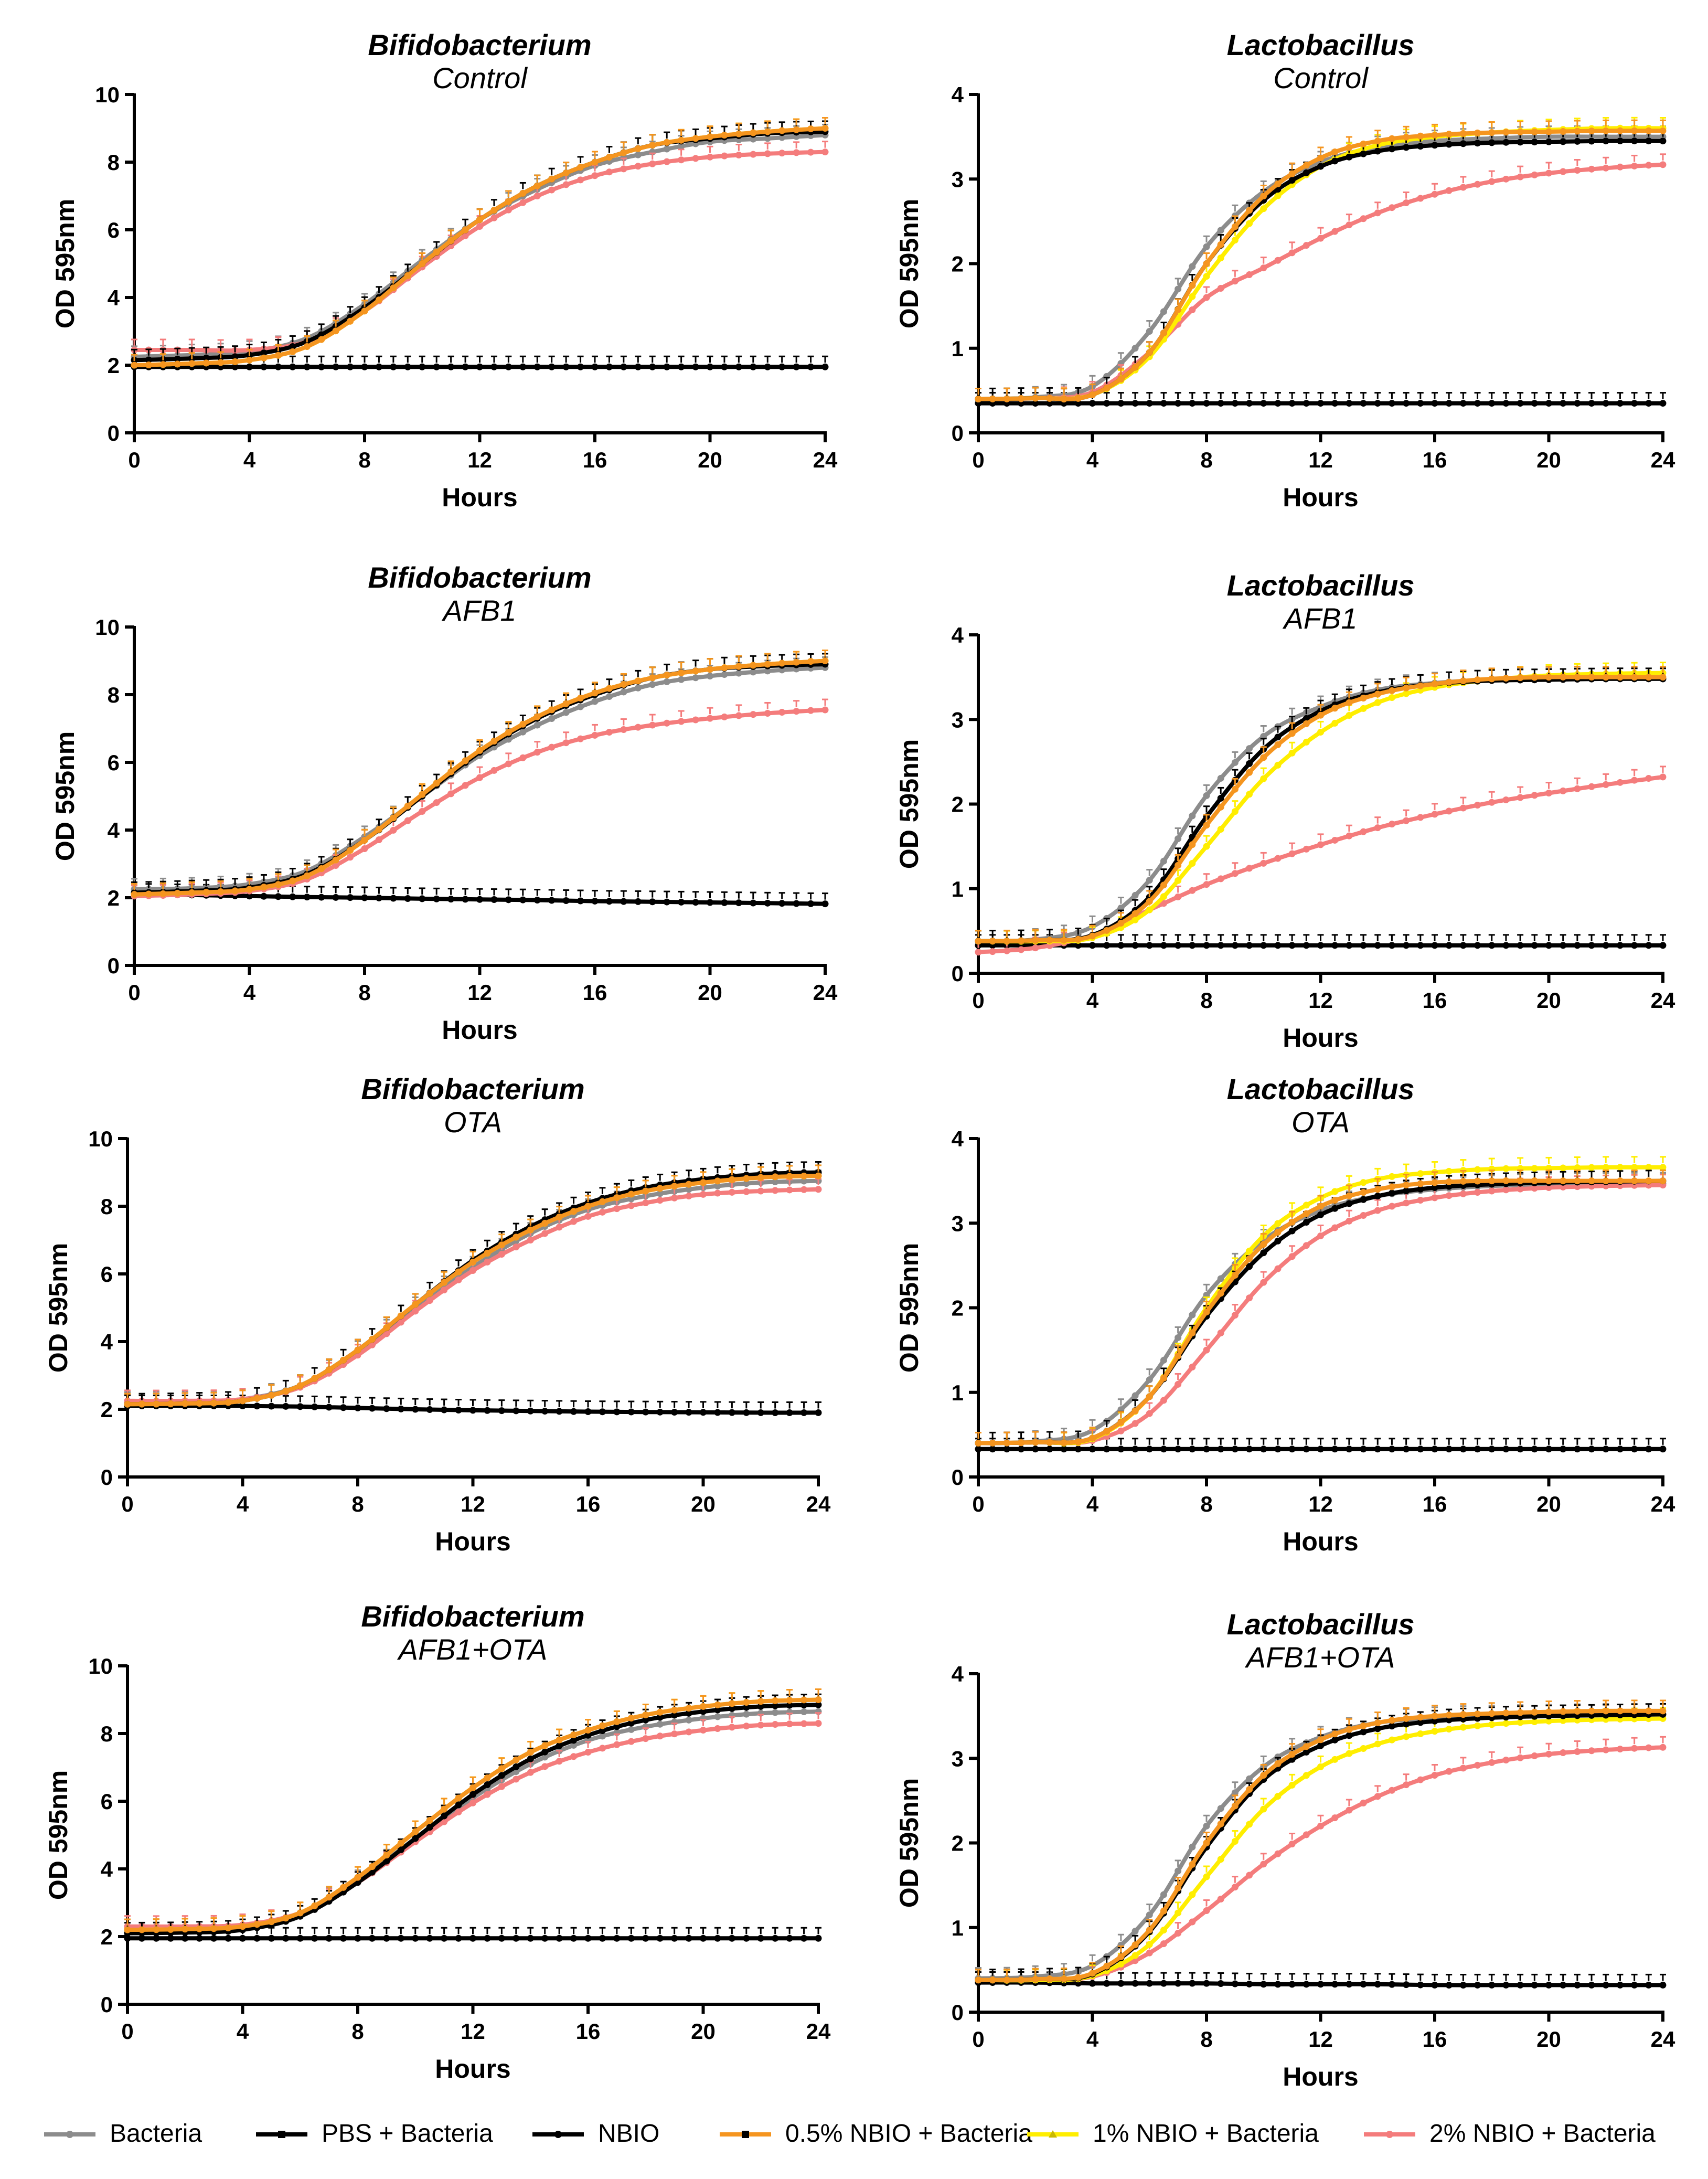 Image resolution: width=1708 pixels, height=2179 pixels. Describe the element at coordinates (114, 162) in the screenshot. I see `y-tick-label: 8` at that location.